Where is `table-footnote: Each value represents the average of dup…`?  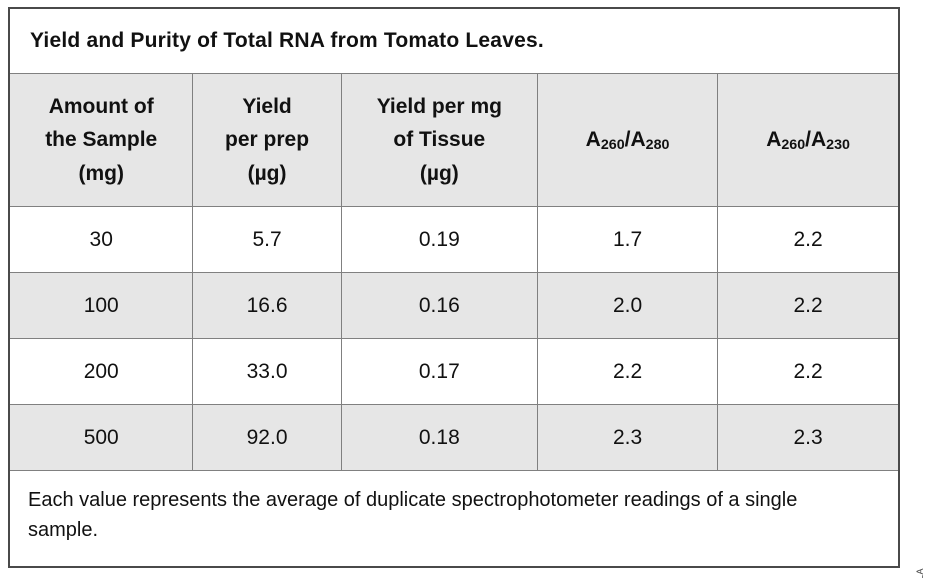
table-footnote: Each value represents the average of dup… is located at coordinates (413, 515).